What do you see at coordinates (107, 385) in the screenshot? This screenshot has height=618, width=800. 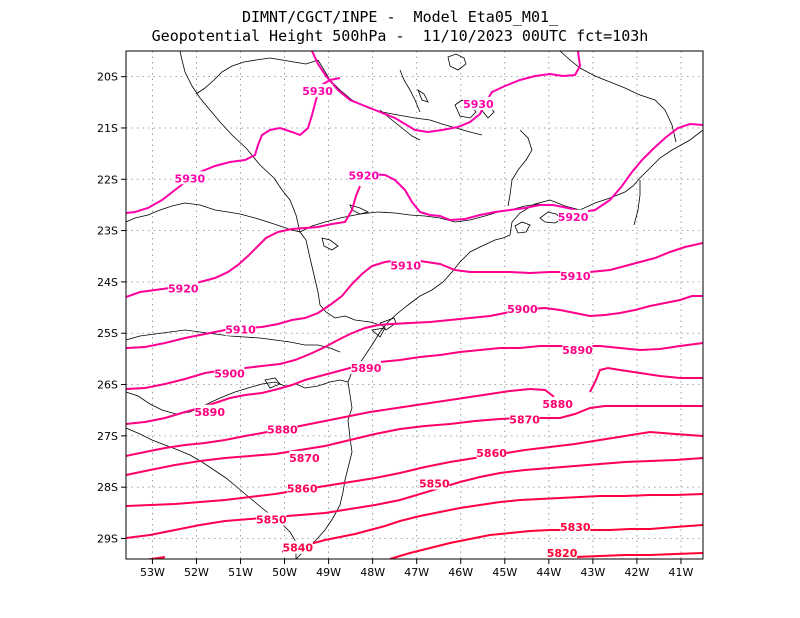 I see `y-tick-label: 26S` at bounding box center [107, 385].